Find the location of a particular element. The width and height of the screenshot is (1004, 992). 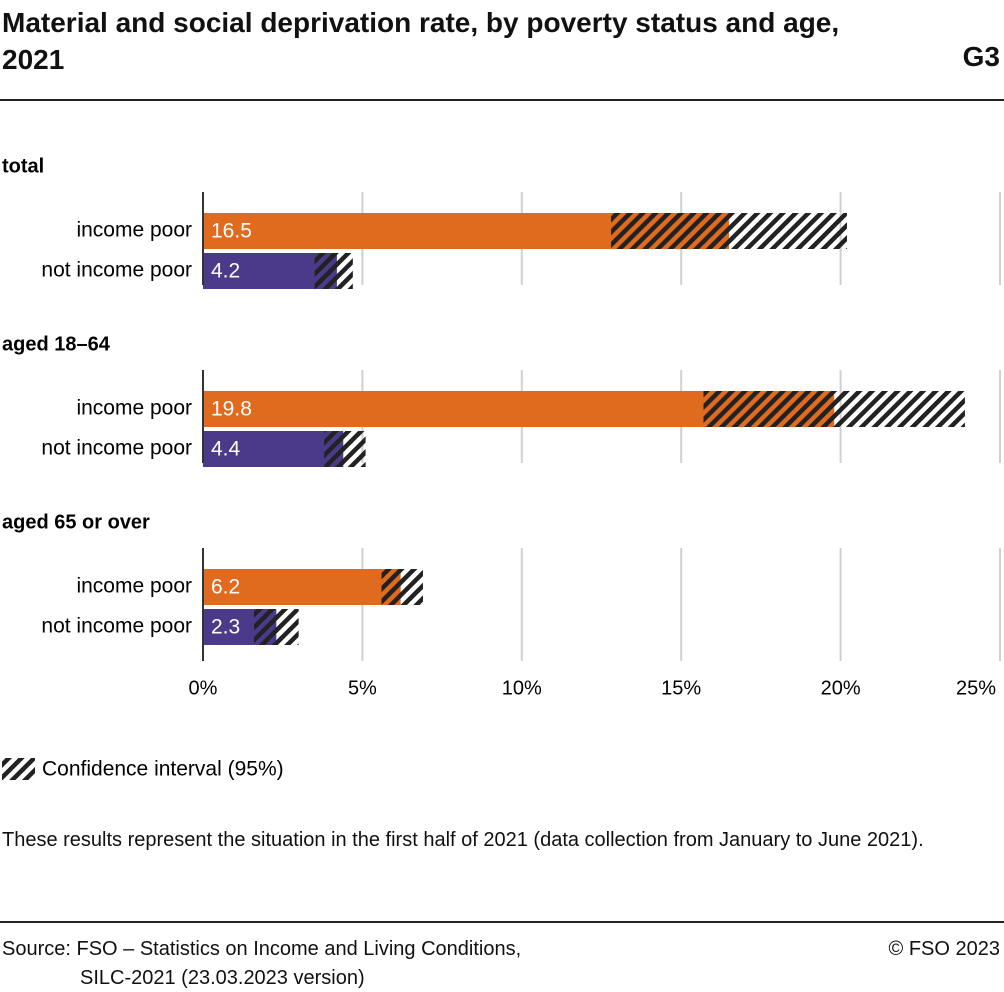

x-tick-label: 25% is located at coordinates (976, 688).